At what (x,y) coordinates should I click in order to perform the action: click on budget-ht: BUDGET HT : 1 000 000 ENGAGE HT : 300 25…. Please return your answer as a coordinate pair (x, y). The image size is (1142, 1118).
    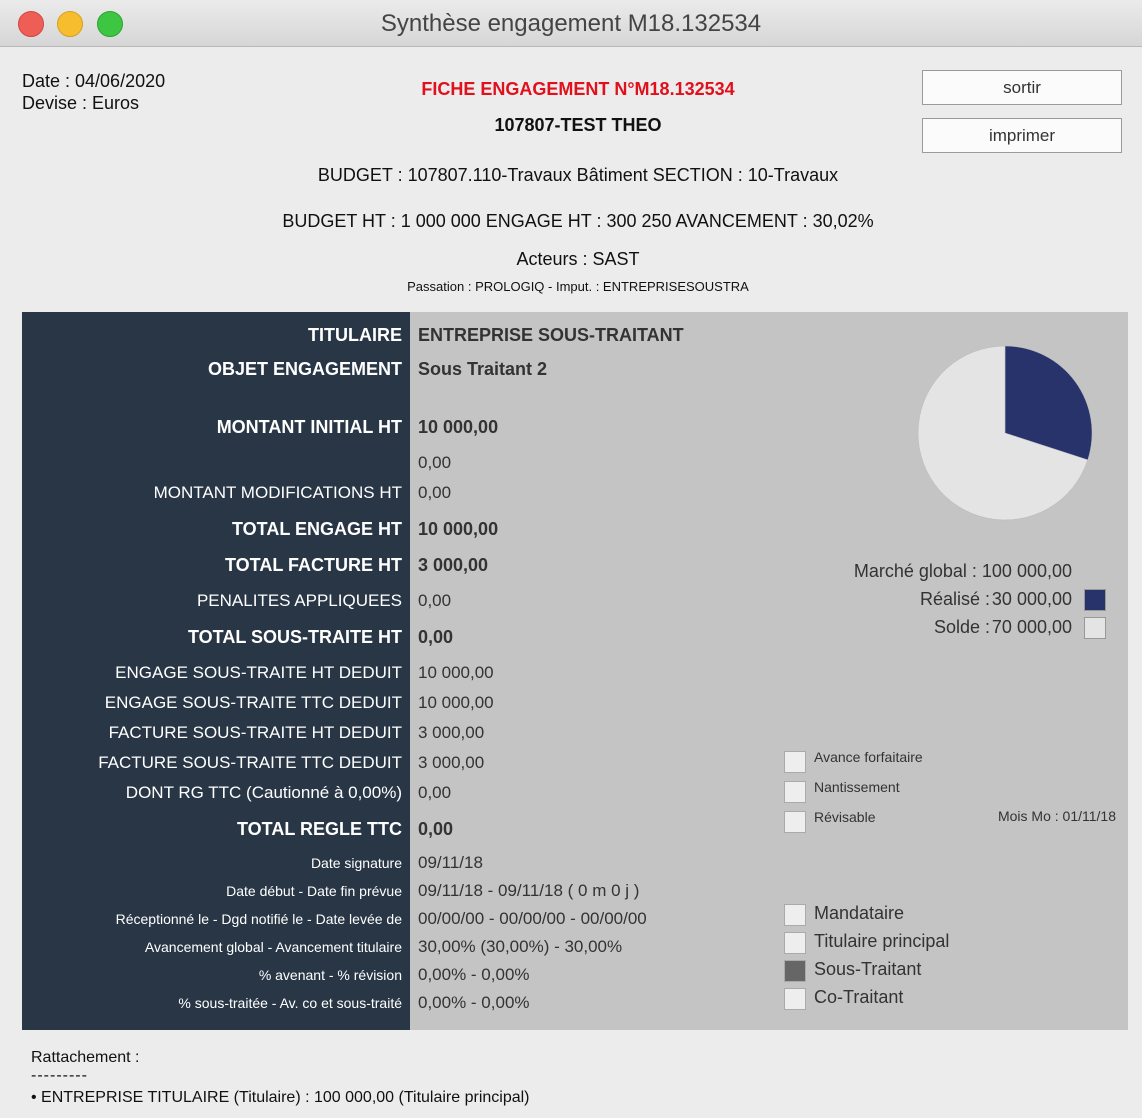
    Looking at the image, I should click on (578, 221).